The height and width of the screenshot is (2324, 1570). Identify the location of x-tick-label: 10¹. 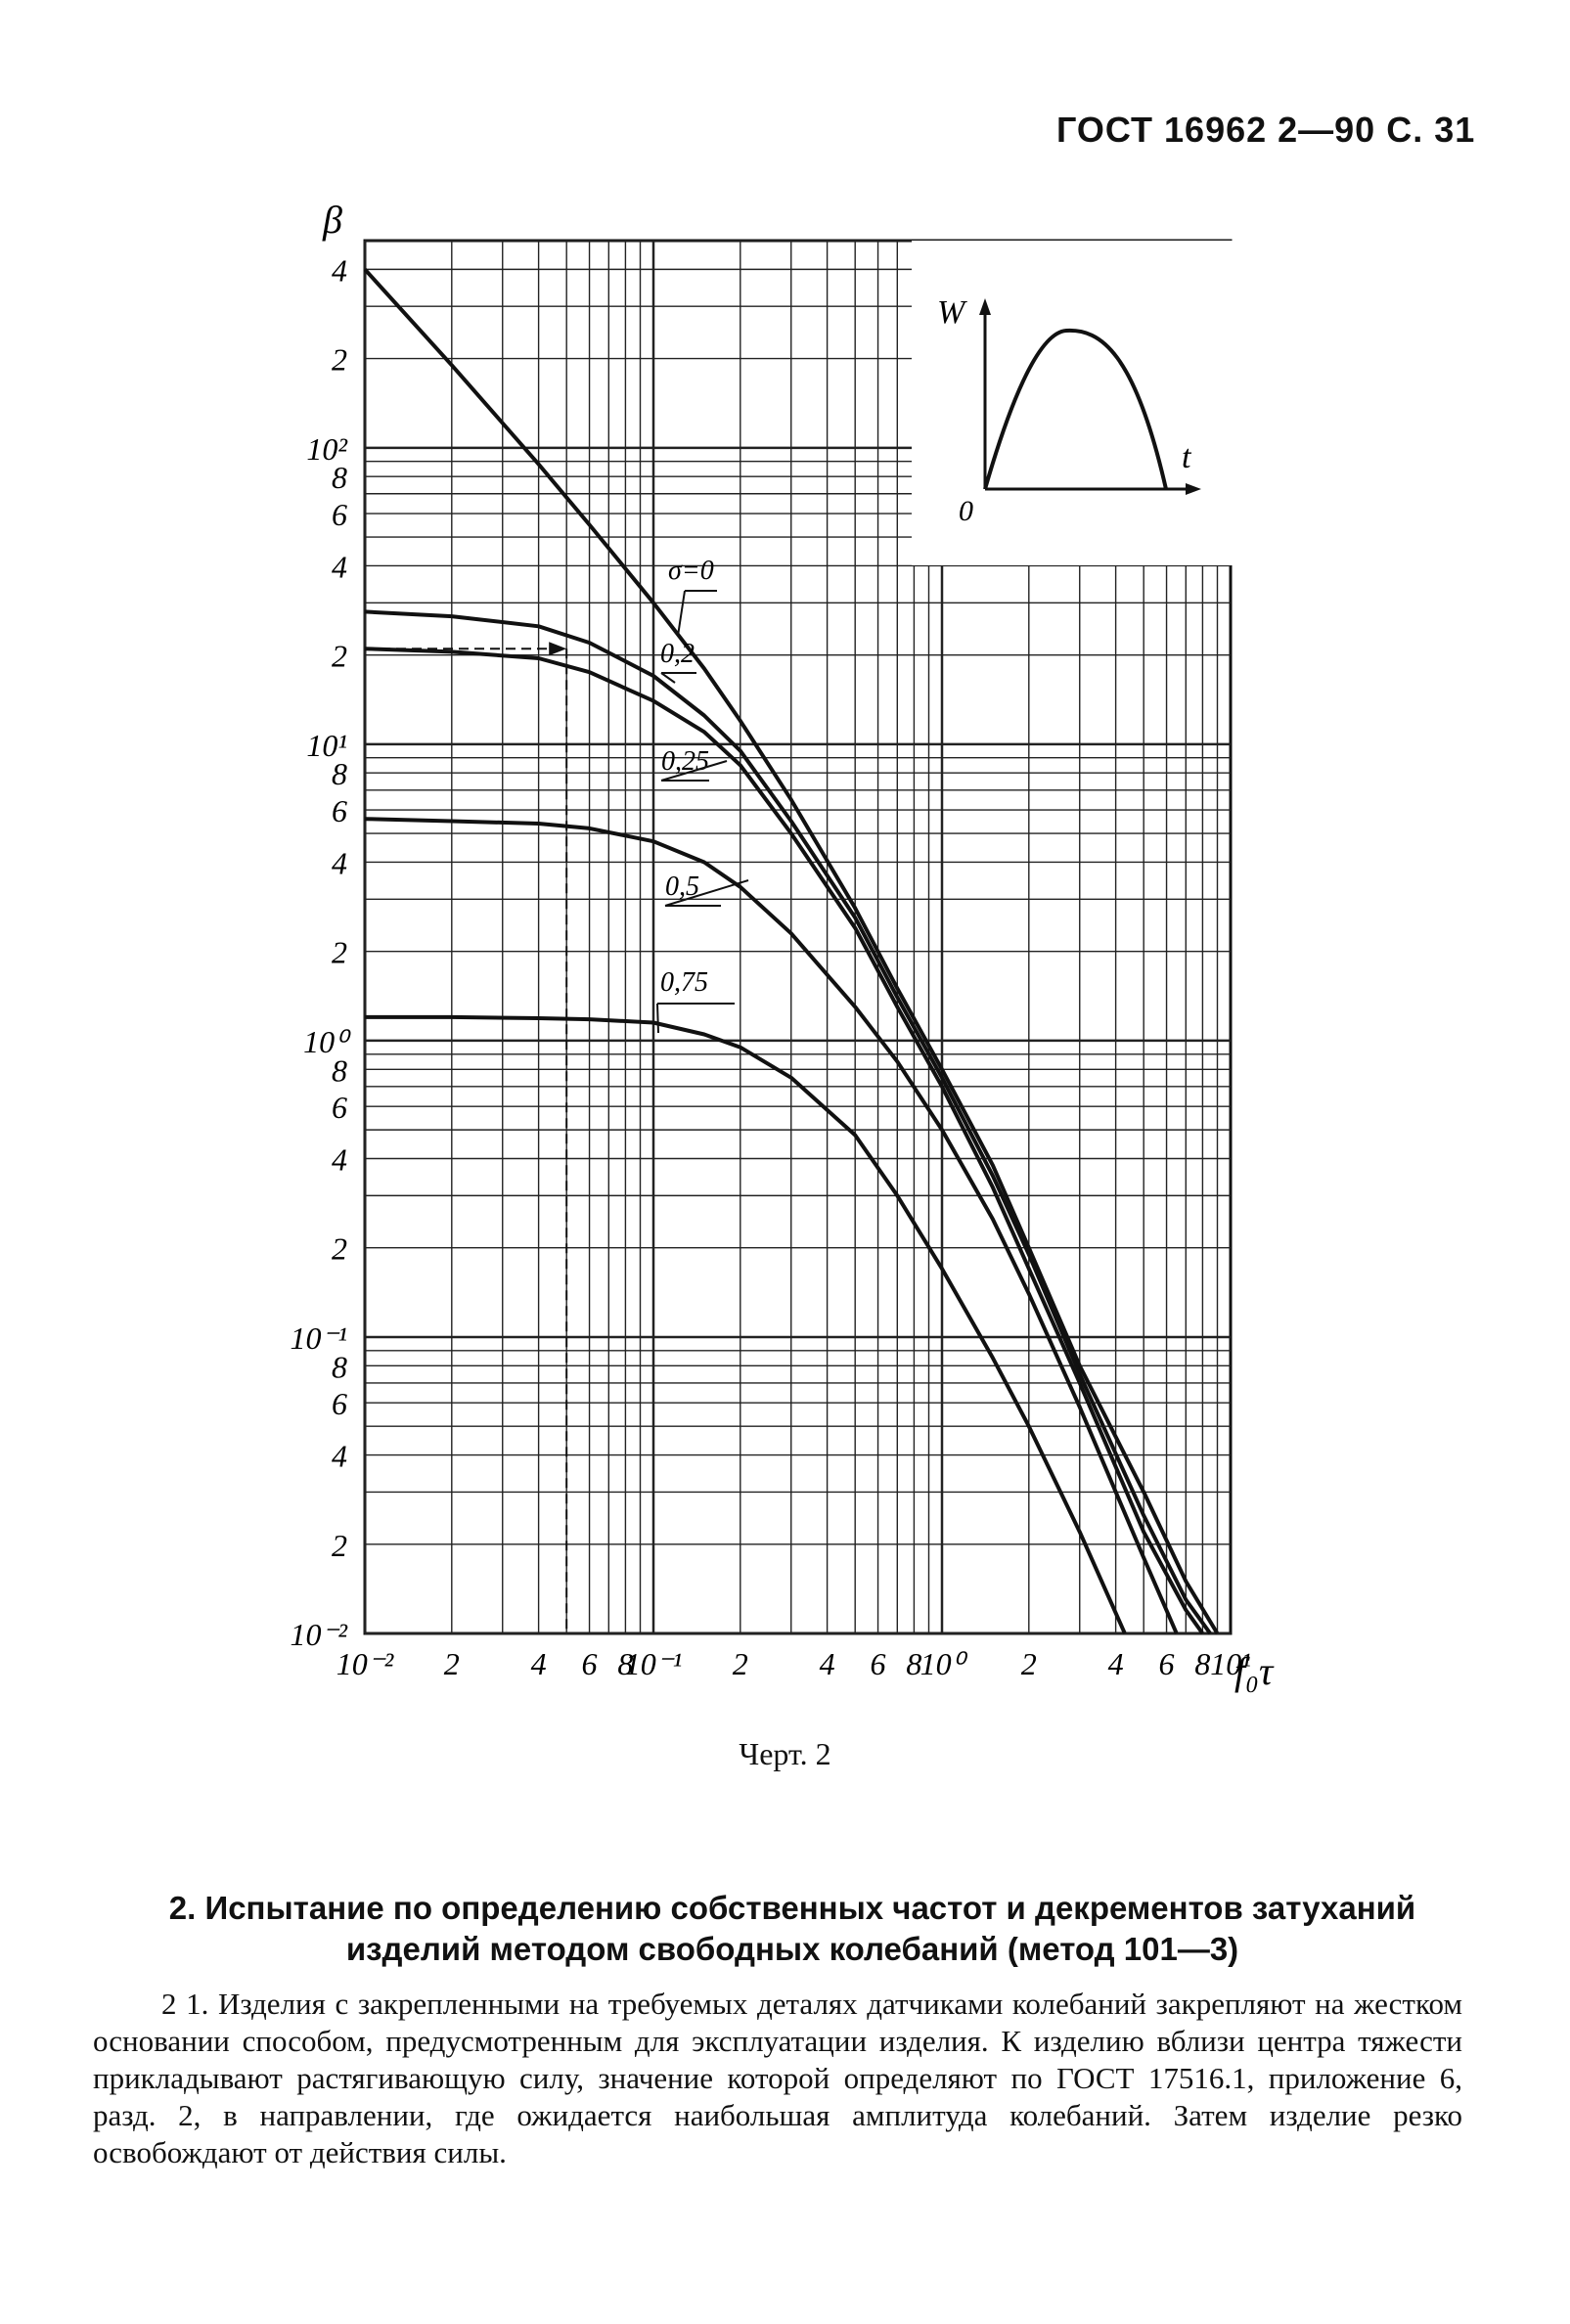
(1231, 1663).